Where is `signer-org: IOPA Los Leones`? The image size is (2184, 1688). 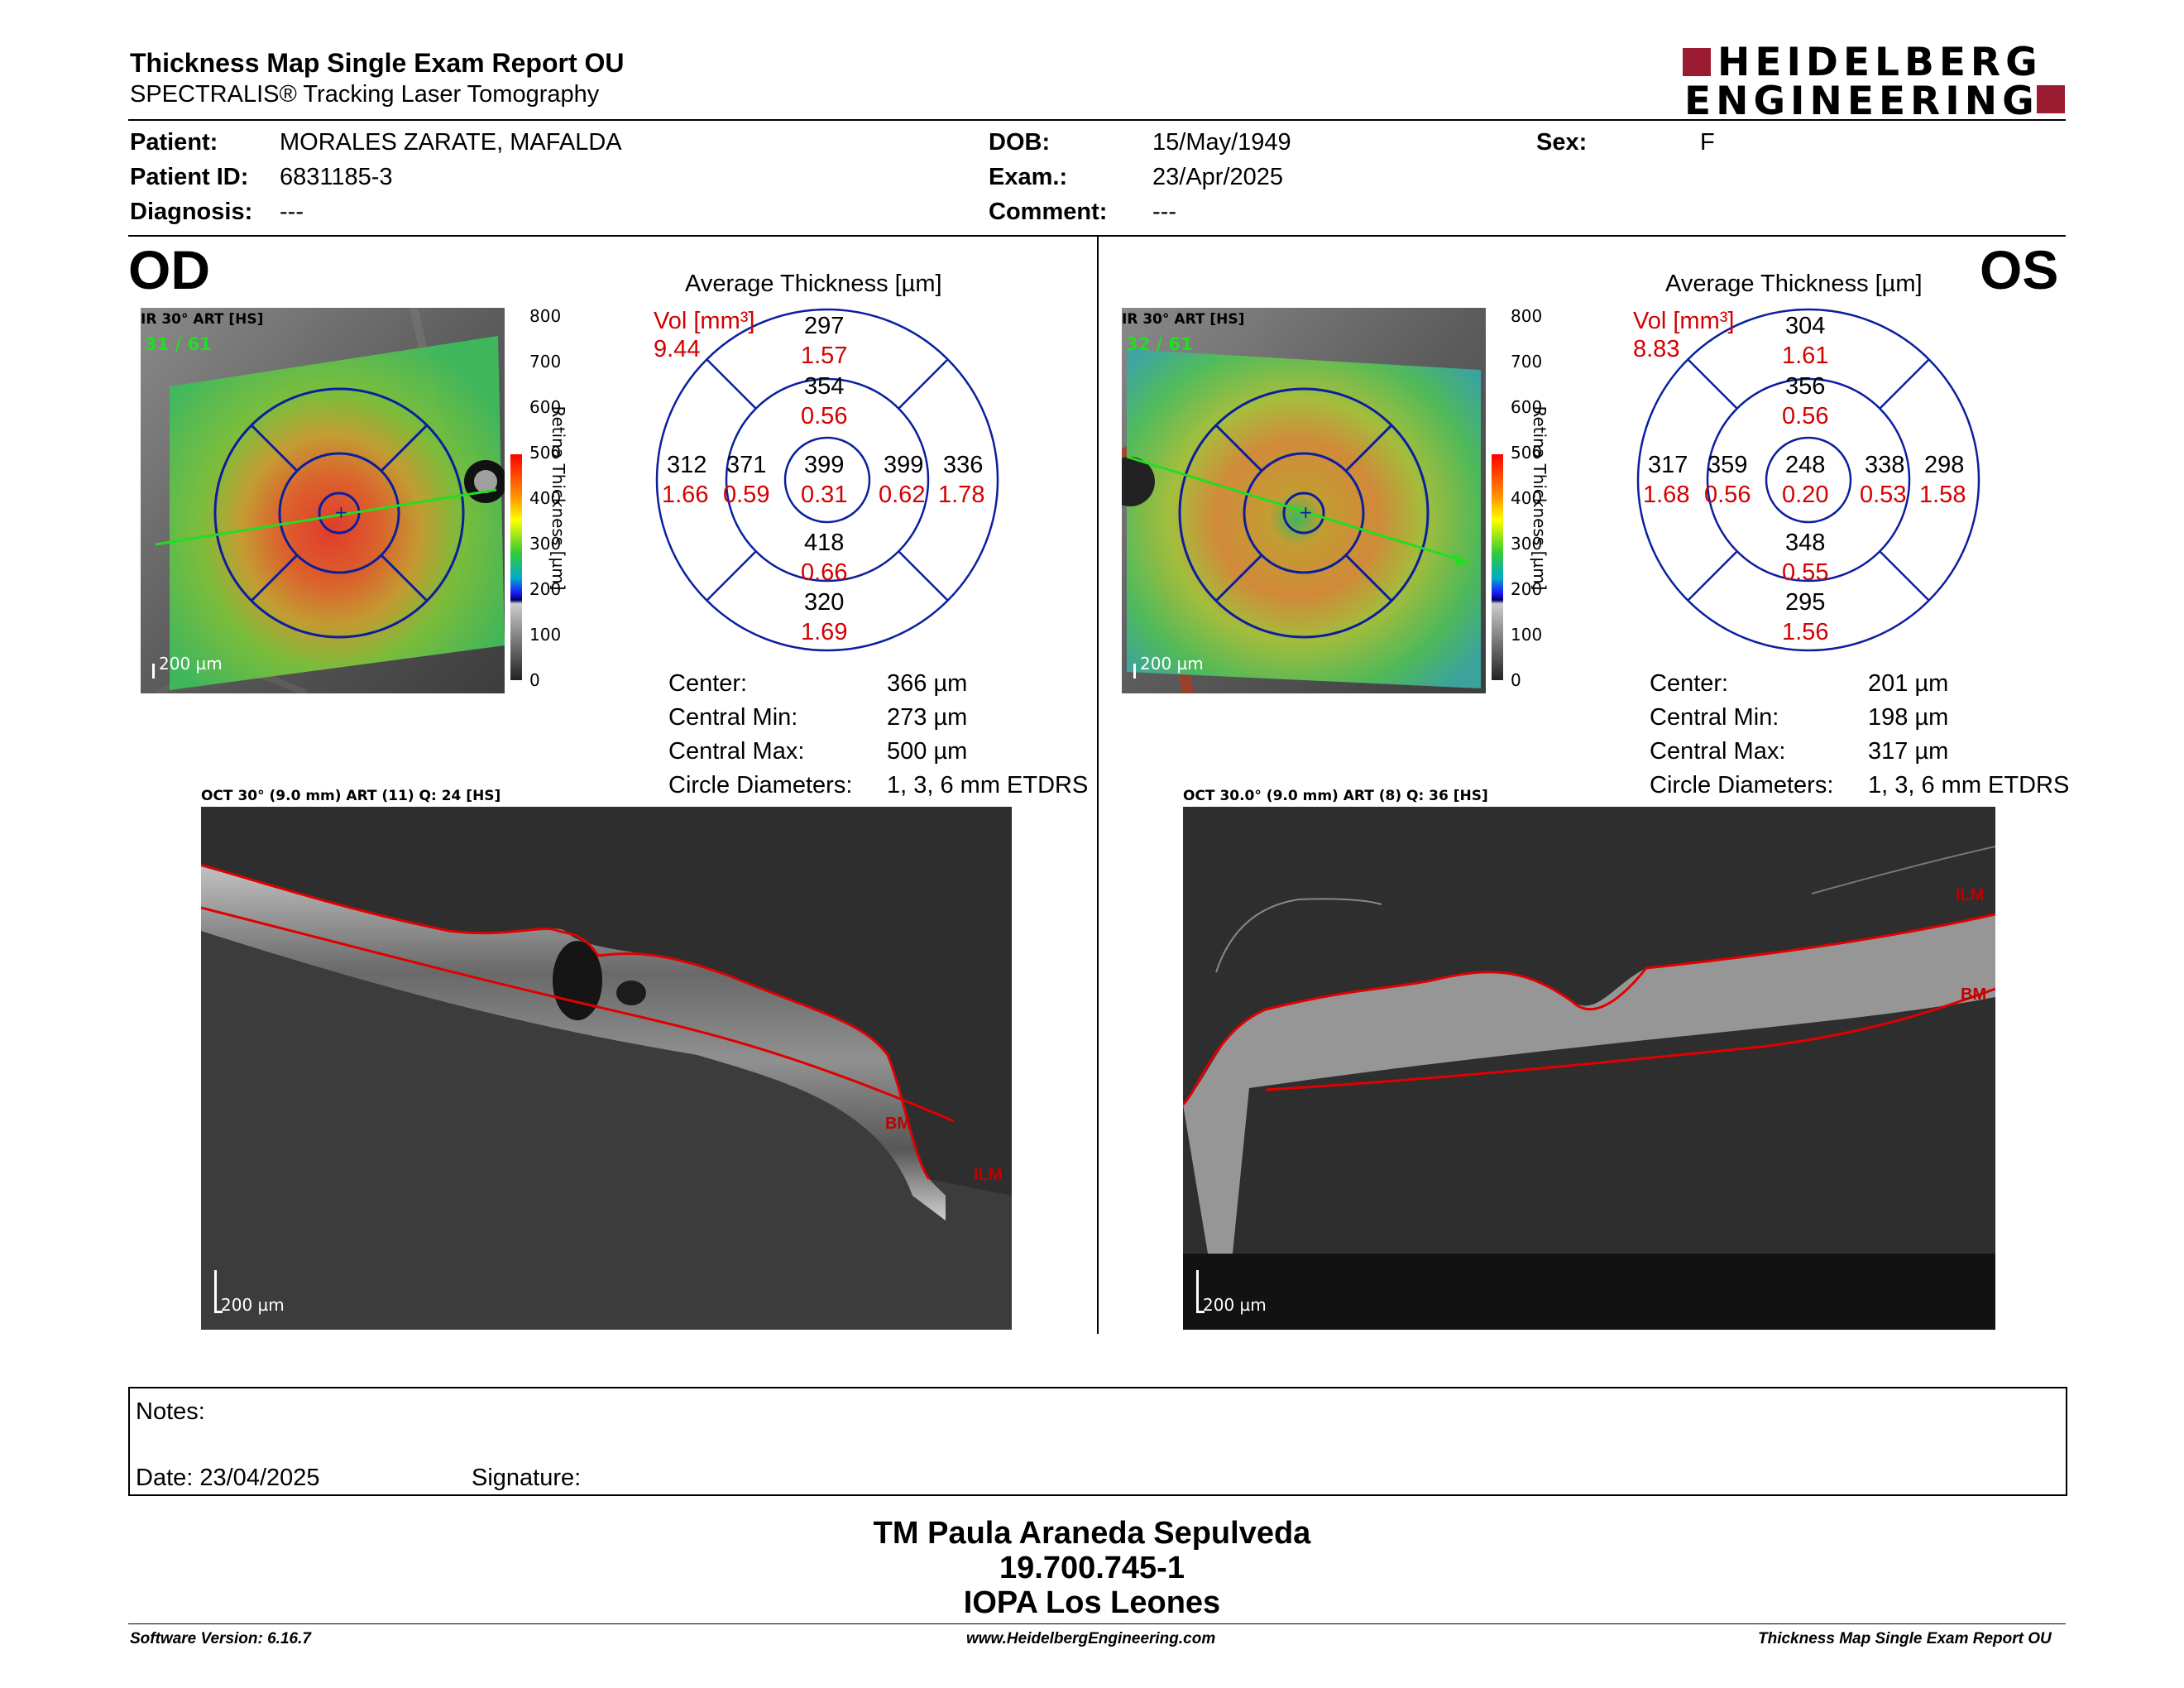 signer-org: IOPA Los Leones is located at coordinates (1092, 1602).